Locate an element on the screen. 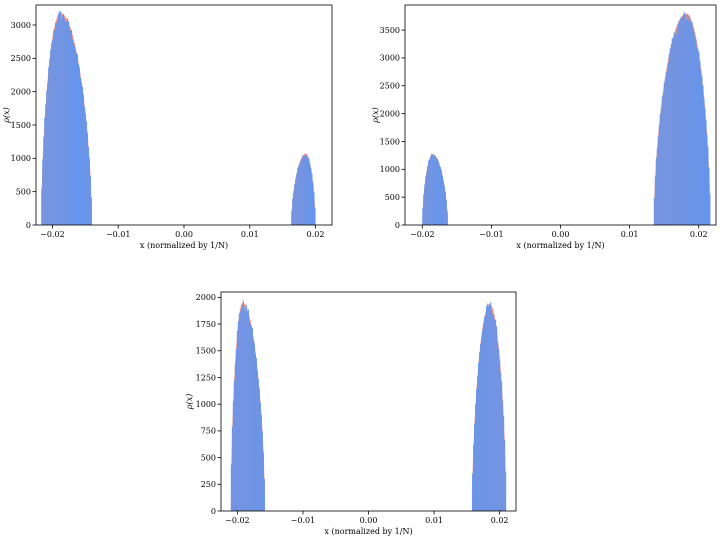 The width and height of the screenshot is (720, 541). y-tick-label: 750 is located at coordinates (208, 431).